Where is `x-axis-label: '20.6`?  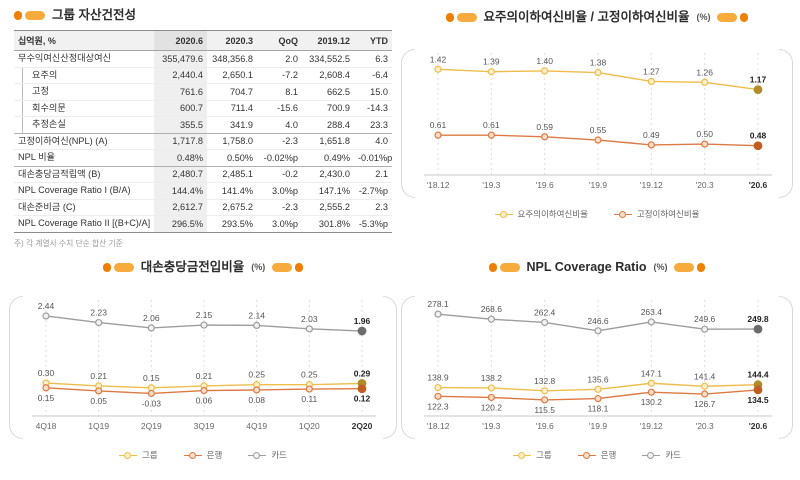 x-axis-label: '20.6 is located at coordinates (758, 185).